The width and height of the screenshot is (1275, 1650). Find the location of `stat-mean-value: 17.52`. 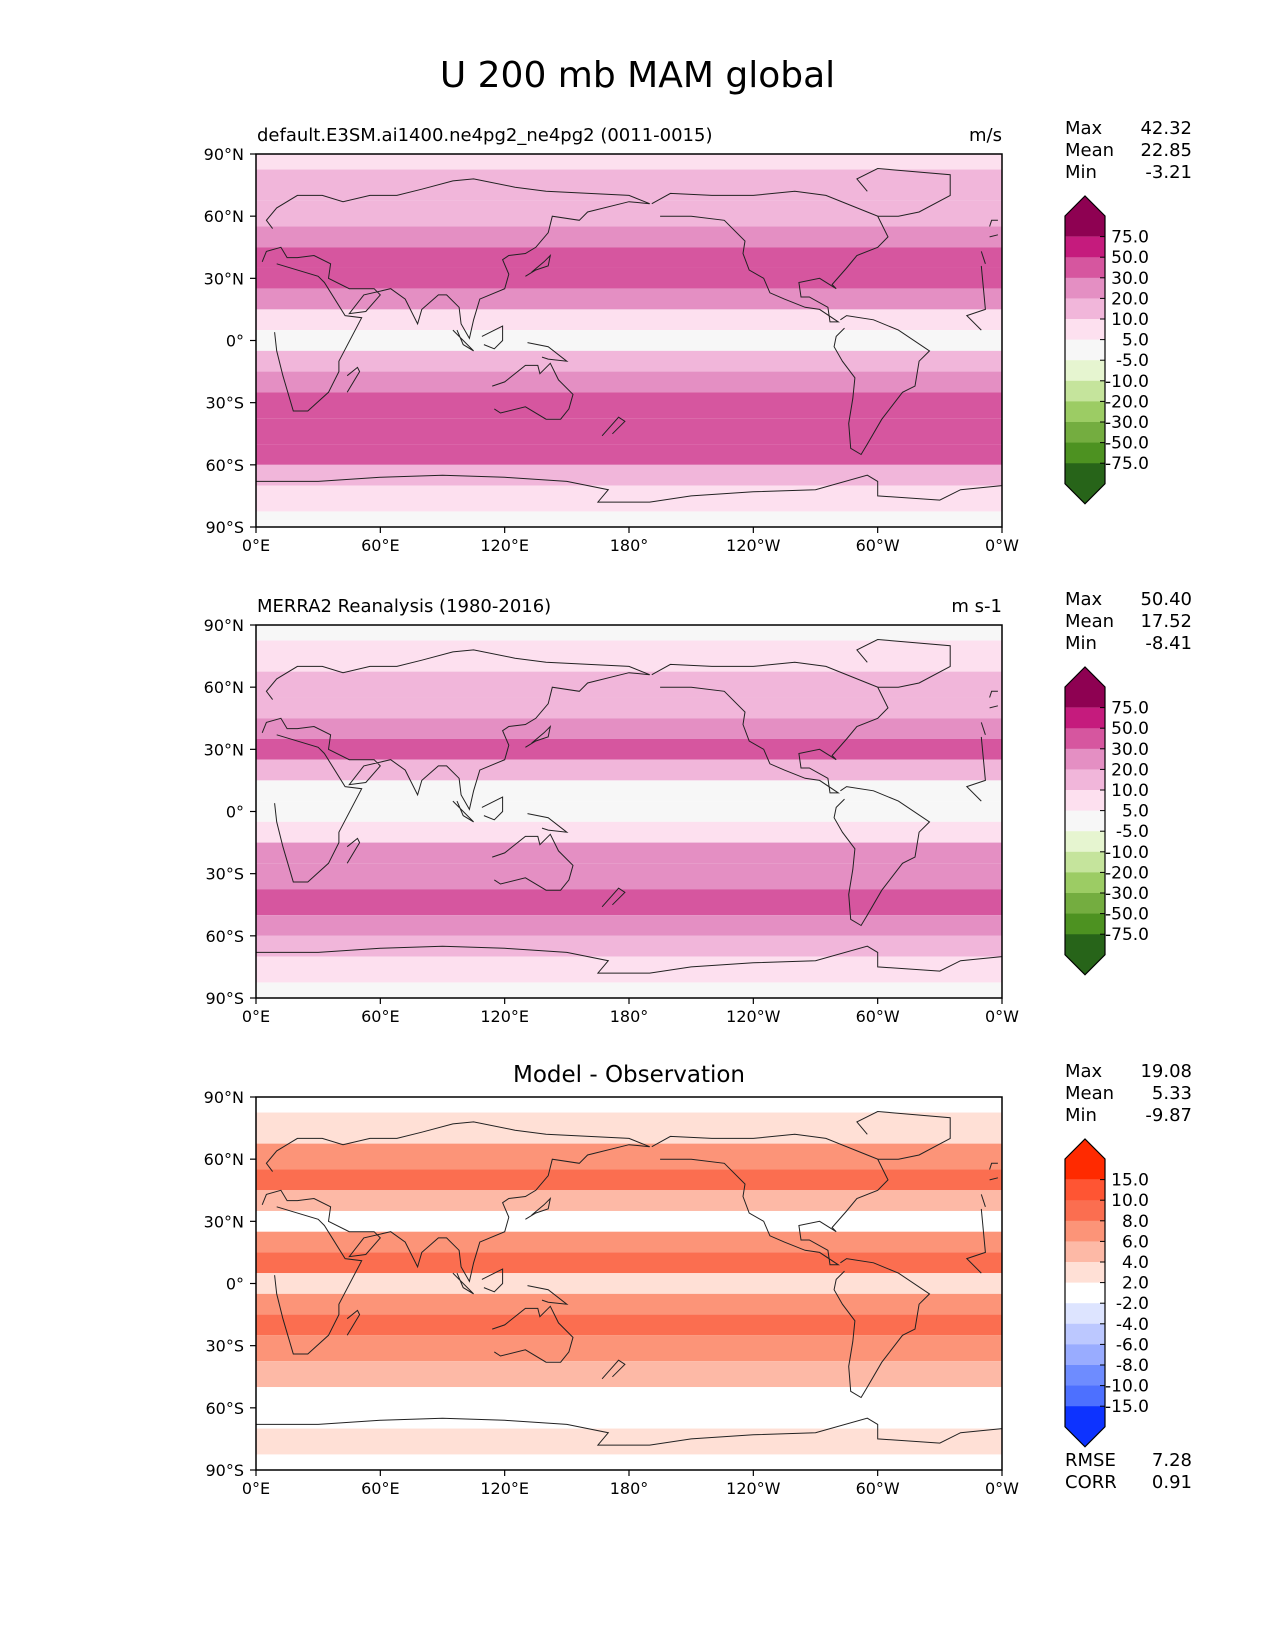

stat-mean-value: 17.52 is located at coordinates (1166, 621).